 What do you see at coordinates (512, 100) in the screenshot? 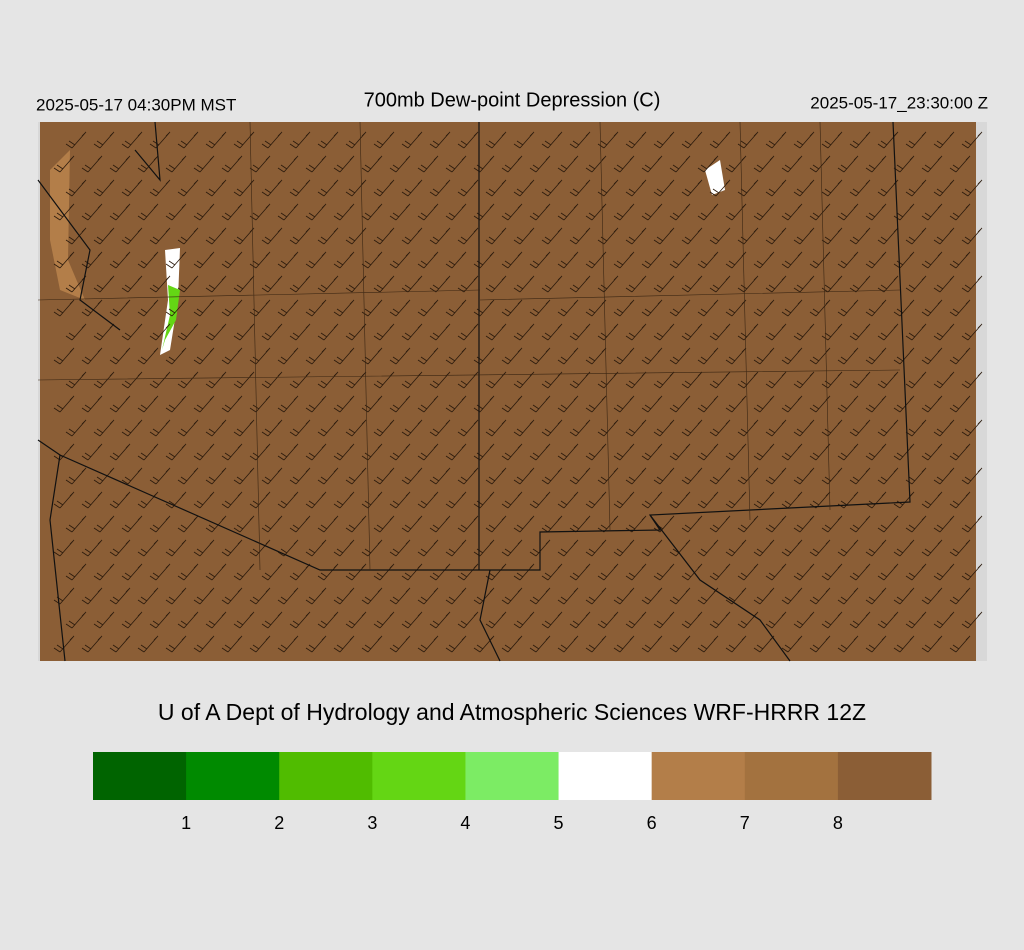
I see `map-title: 700mb Dew-point Depression (C)` at bounding box center [512, 100].